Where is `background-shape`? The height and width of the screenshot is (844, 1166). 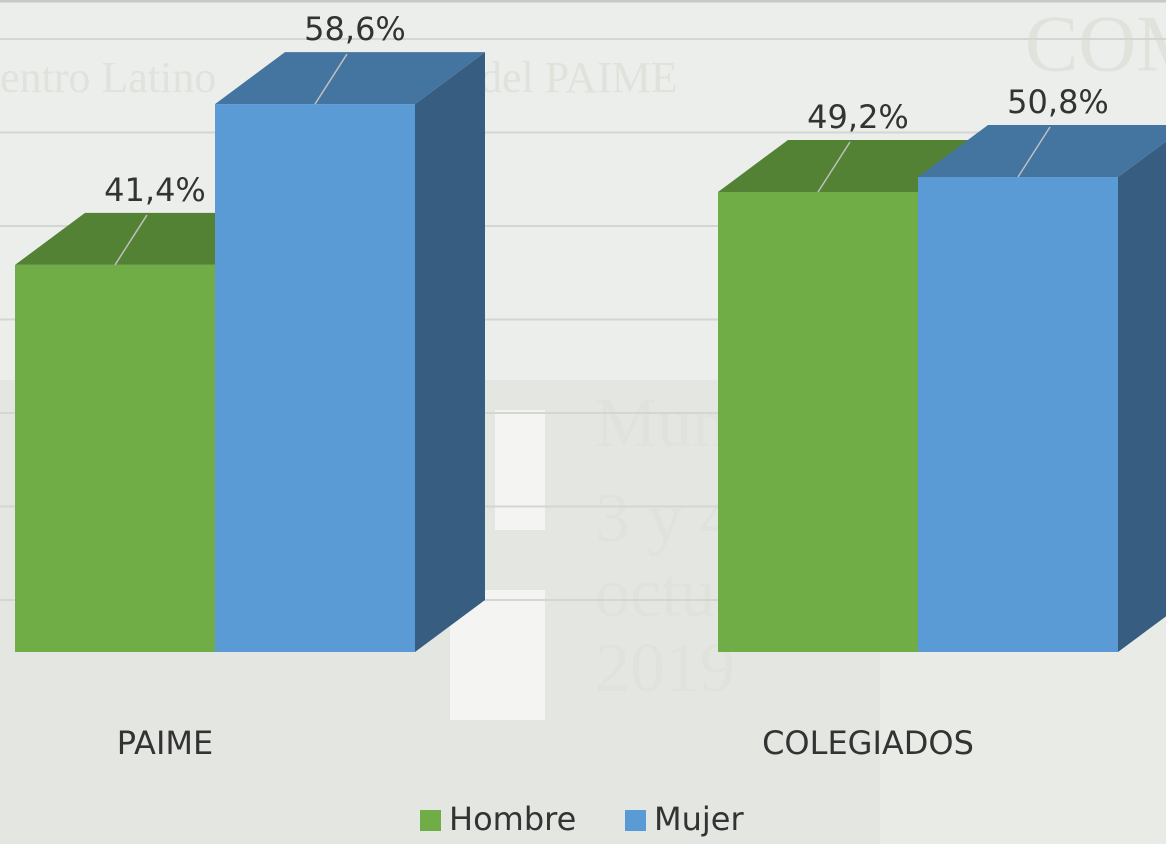 background-shape is located at coordinates (520, 470).